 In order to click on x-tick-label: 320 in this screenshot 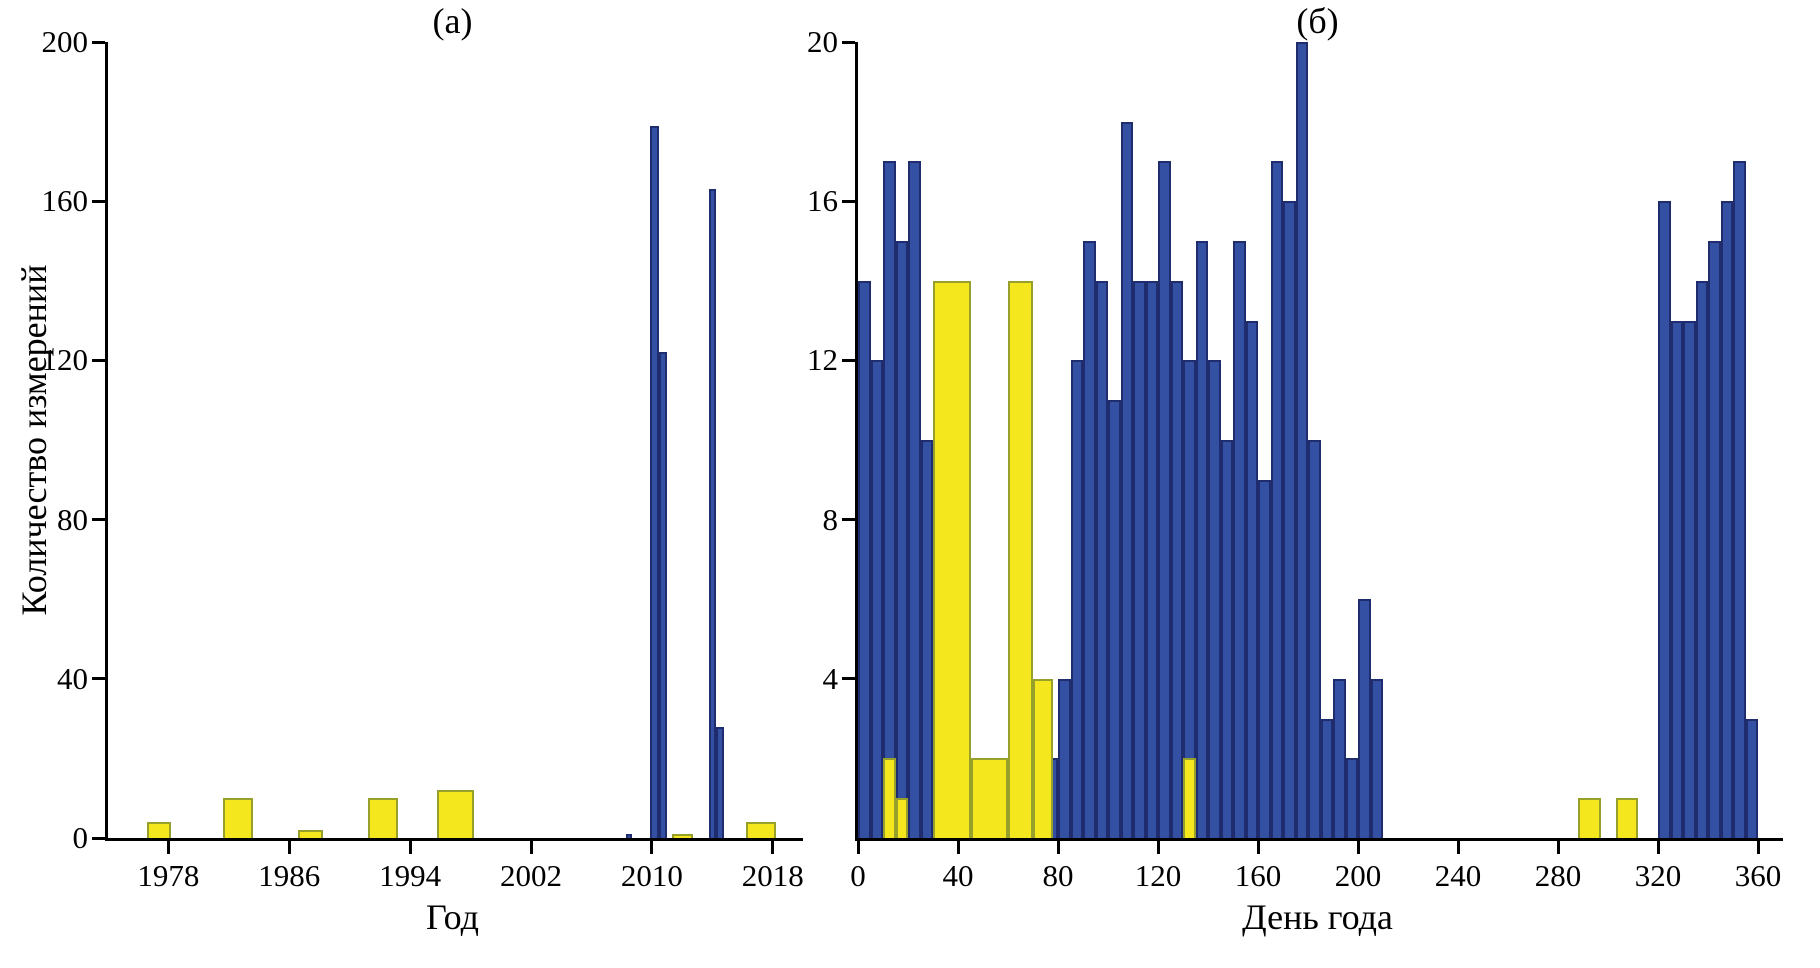, I will do `click(1658, 875)`.